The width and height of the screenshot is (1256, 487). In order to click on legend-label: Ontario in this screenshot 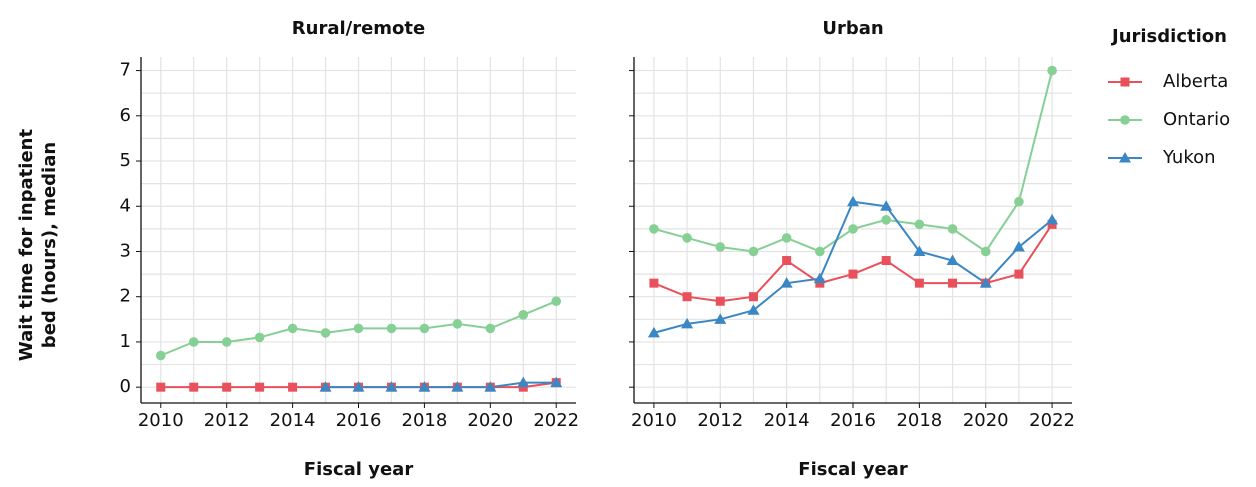, I will do `click(1196, 119)`.